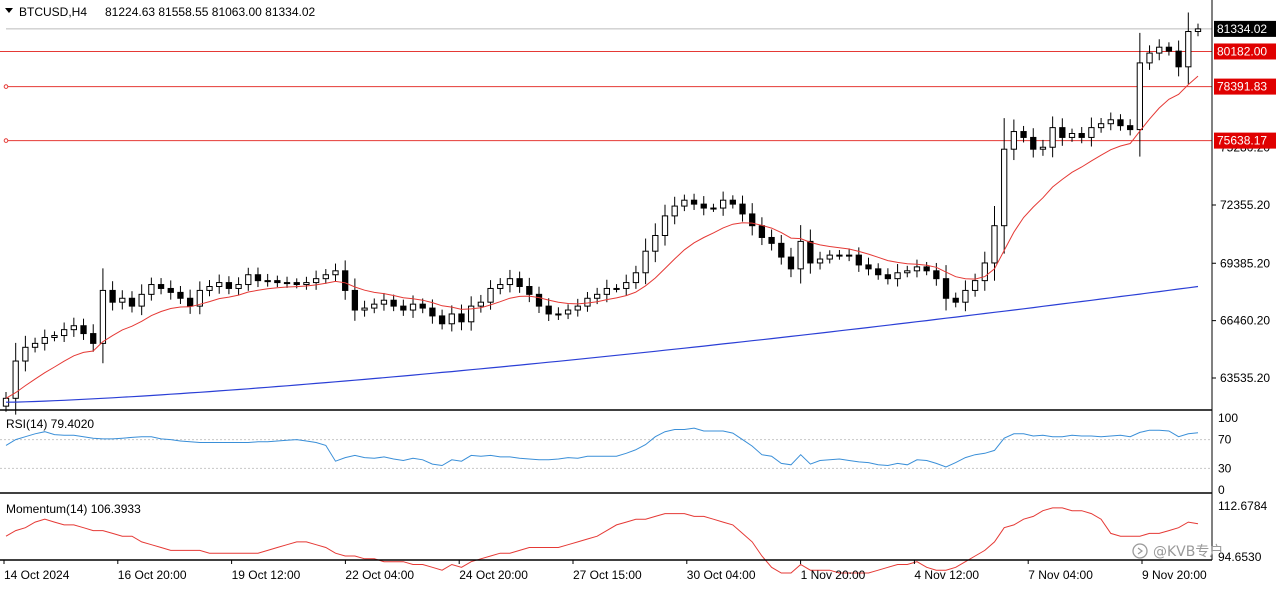 The height and width of the screenshot is (589, 1280). Describe the element at coordinates (73, 509) in the screenshot. I see `momentum-title: Momentum(14) 106.3933` at that location.